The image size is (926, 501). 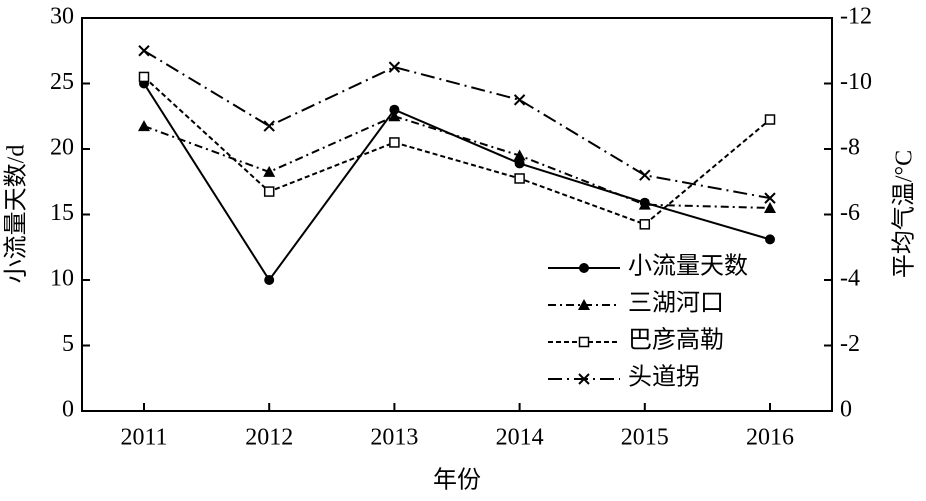 What do you see at coordinates (68, 344) in the screenshot?
I see `y-tick-label: 5` at bounding box center [68, 344].